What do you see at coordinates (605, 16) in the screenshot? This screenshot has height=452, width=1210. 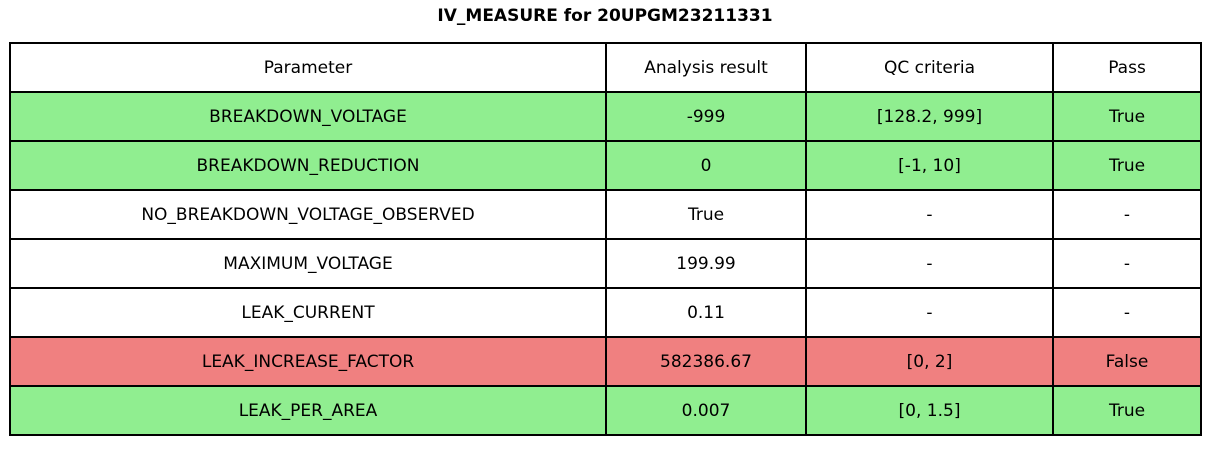 I see `page-title: IV_MEASURE for 20UPGM23211331` at bounding box center [605, 16].